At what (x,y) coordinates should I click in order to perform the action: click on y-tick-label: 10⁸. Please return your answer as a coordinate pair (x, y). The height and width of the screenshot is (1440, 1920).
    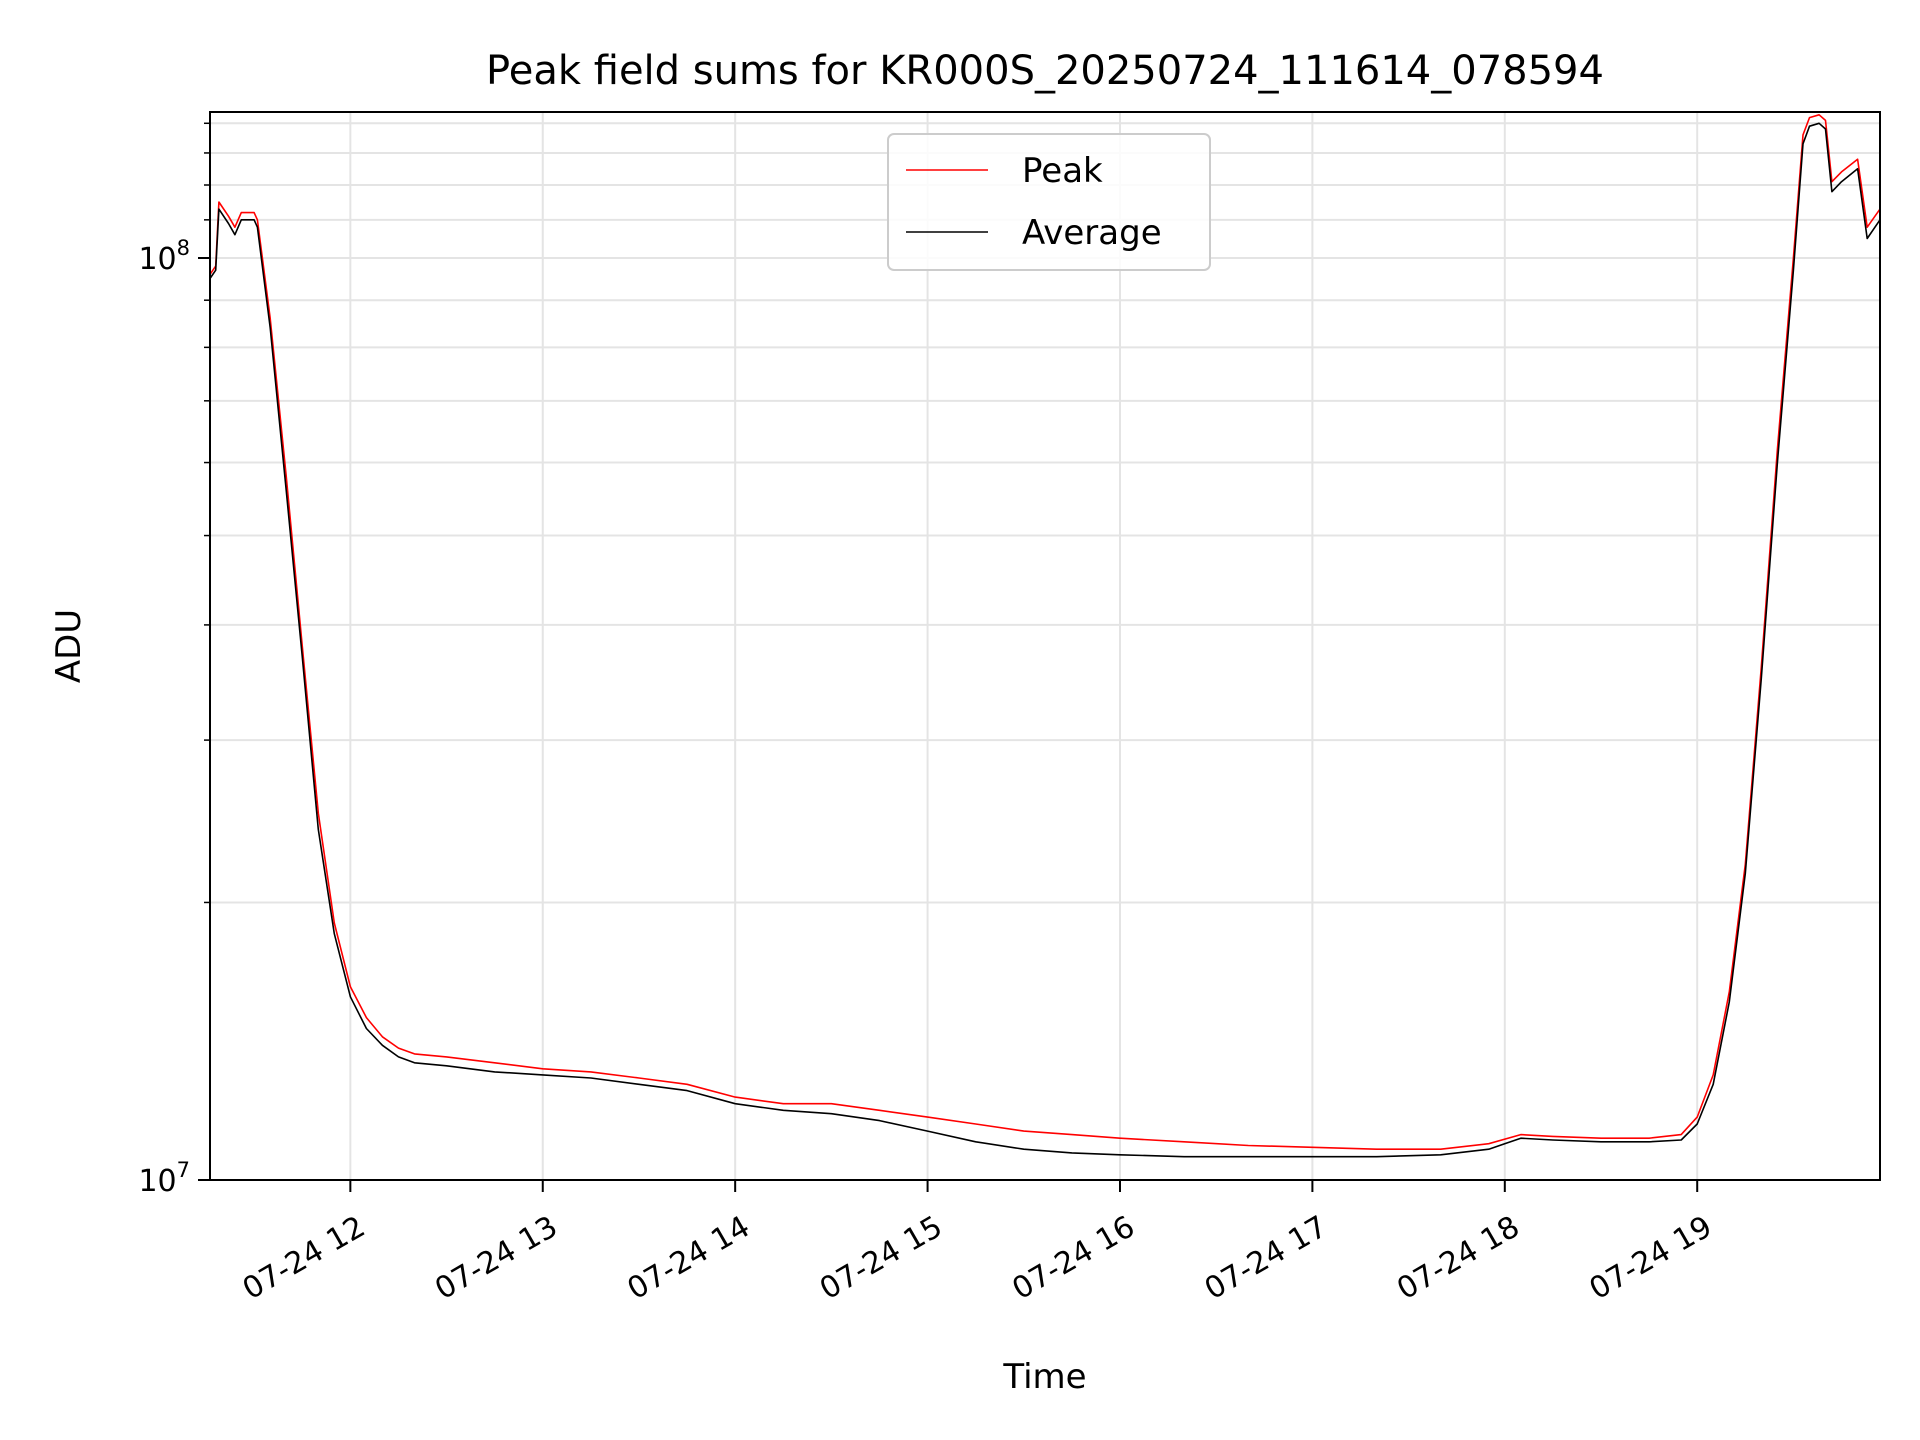
    Looking at the image, I should click on (164, 256).